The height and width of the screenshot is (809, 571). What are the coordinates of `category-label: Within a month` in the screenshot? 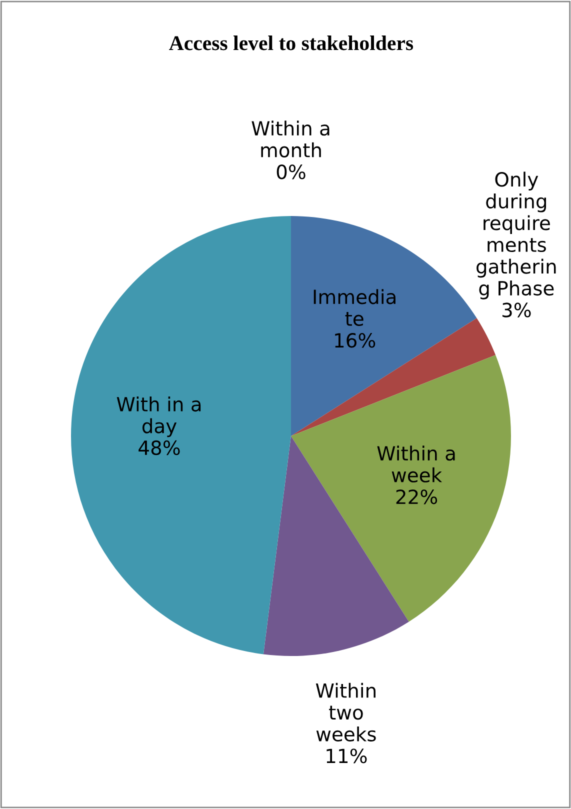 It's located at (291, 139).